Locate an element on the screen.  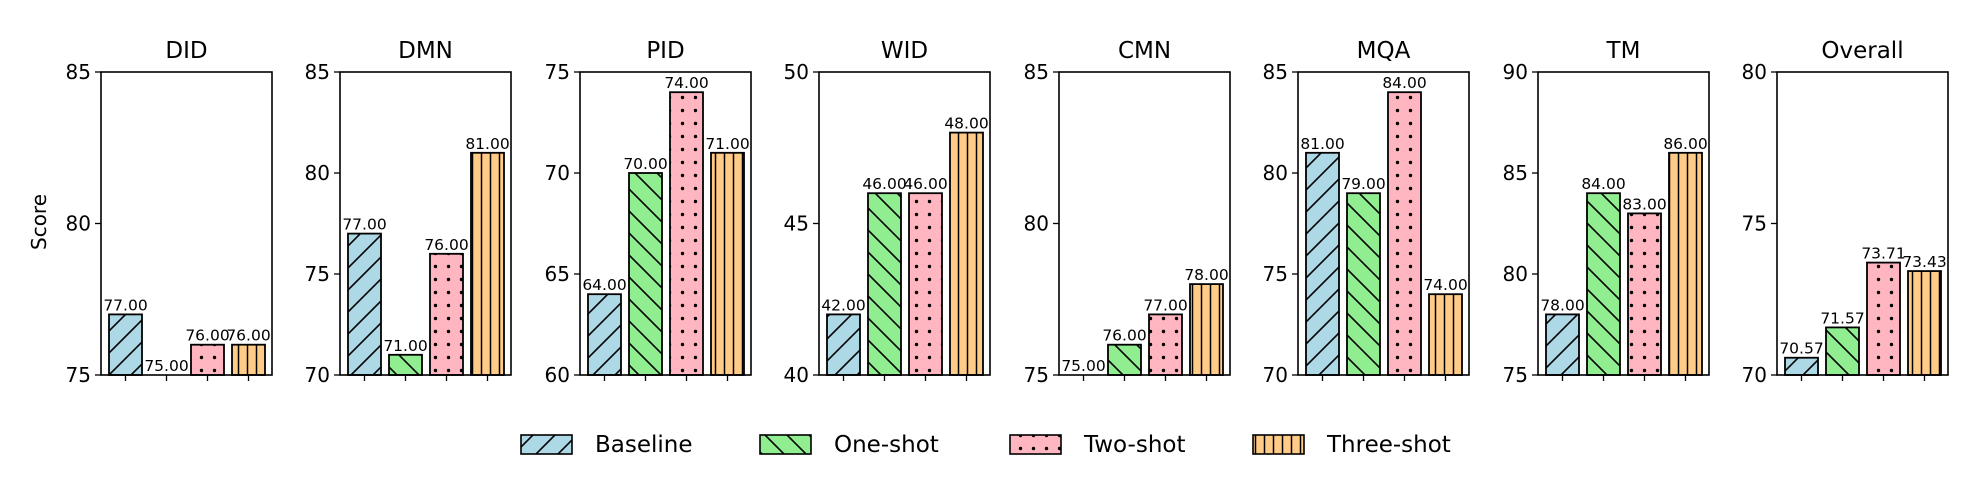
panel-tm: TM 75 80 85 90 78.00 84.00 83.00 86.00 is located at coordinates (1606, 212).